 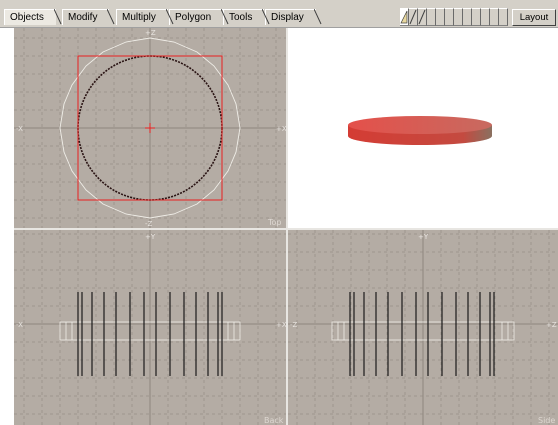 I want to click on viewport-splitter-vertical, so click(x=287, y=226).